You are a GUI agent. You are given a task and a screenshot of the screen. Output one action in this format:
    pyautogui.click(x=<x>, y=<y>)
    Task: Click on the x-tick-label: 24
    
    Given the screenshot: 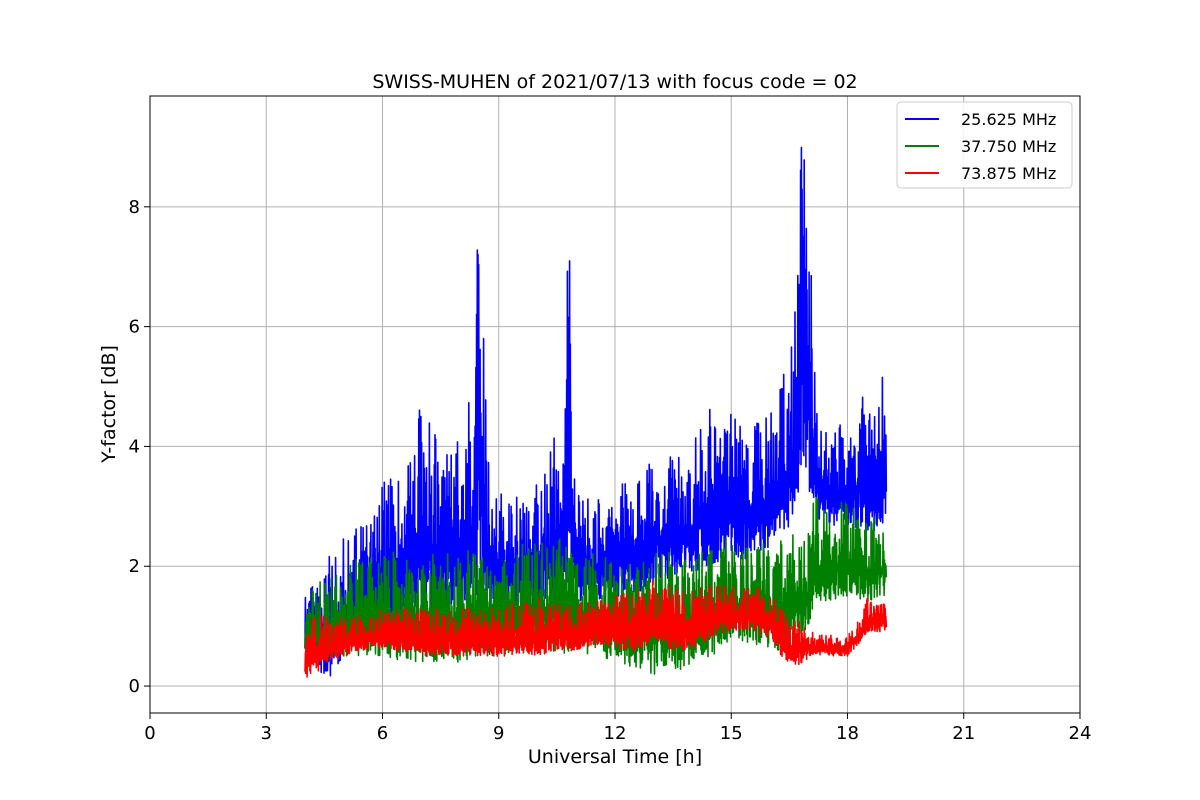 What is the action you would take?
    pyautogui.click(x=1080, y=733)
    